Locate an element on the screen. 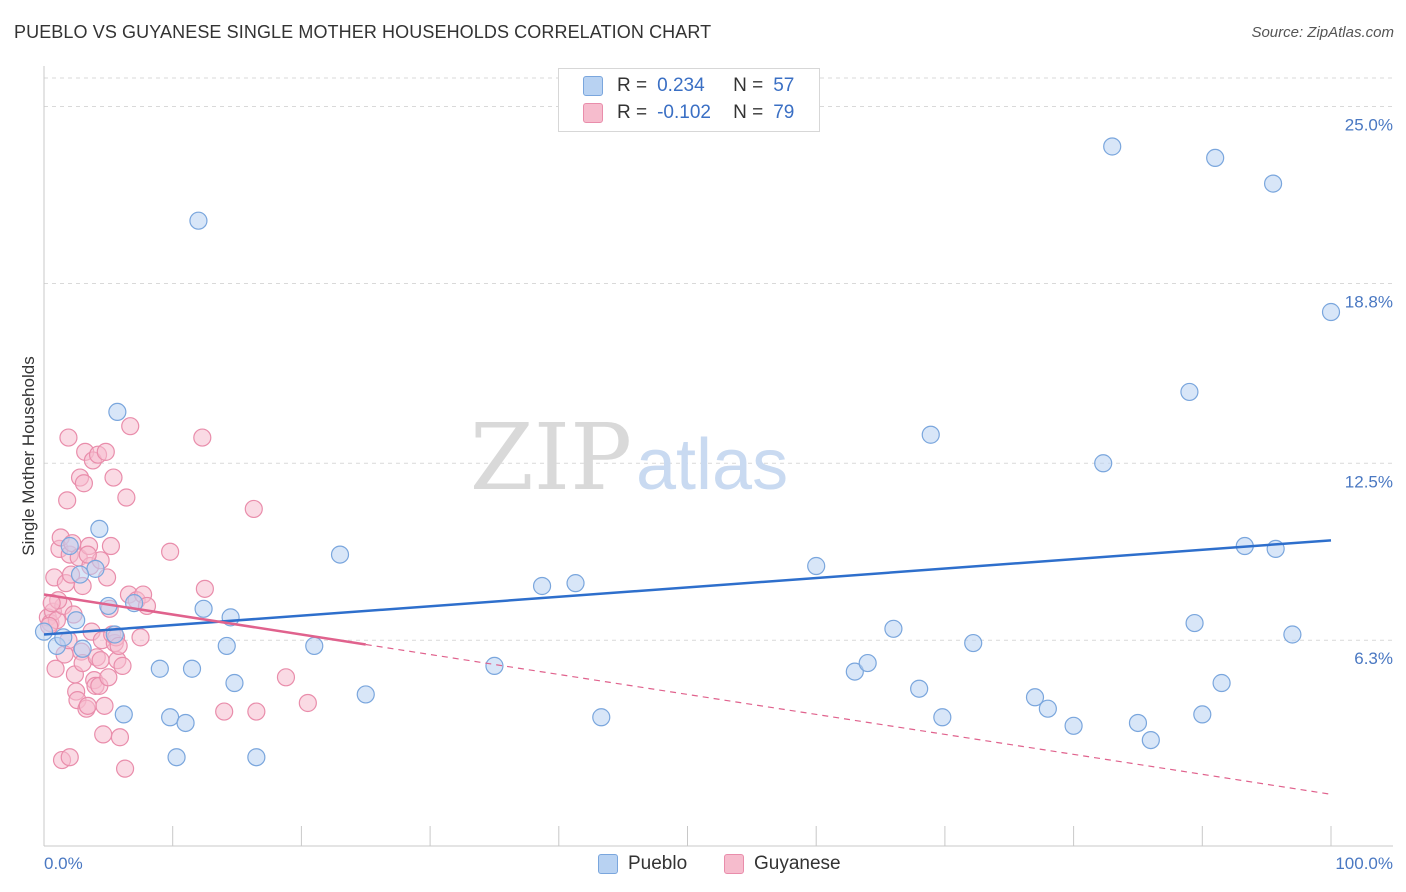  stats-legend: R = 0.234 N = 57 R = -0.102 N = 79 is located at coordinates (689, 100).